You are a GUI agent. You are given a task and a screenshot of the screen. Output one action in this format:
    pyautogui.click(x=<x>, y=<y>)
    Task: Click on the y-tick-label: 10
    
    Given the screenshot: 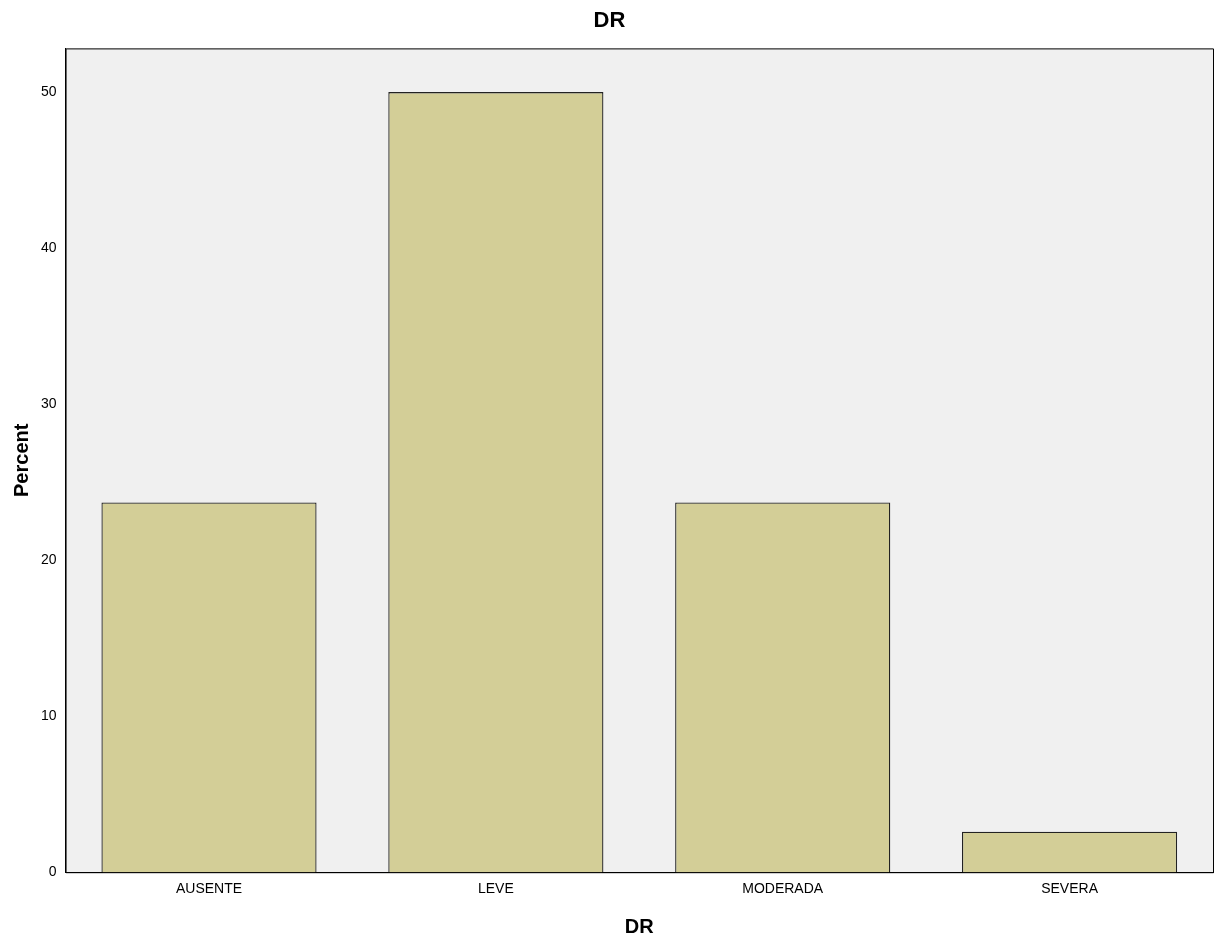 What is the action you would take?
    pyautogui.click(x=48, y=715)
    